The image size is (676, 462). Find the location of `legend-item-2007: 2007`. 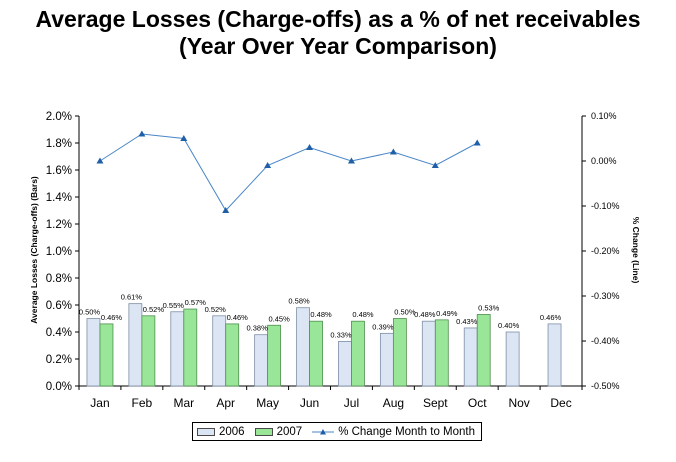

legend-item-2007: 2007 is located at coordinates (278, 431).